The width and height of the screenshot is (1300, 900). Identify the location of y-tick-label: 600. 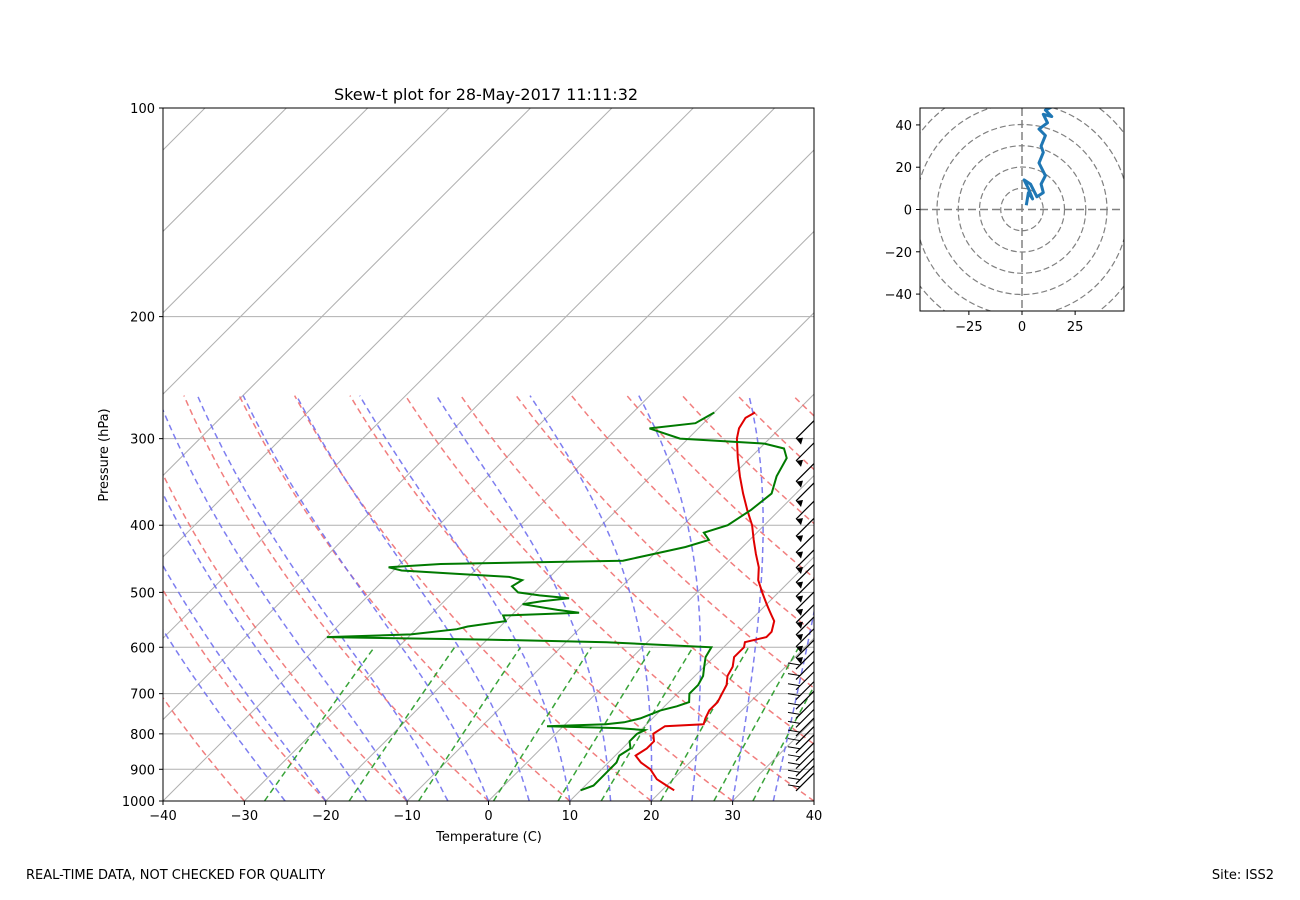
(142, 648).